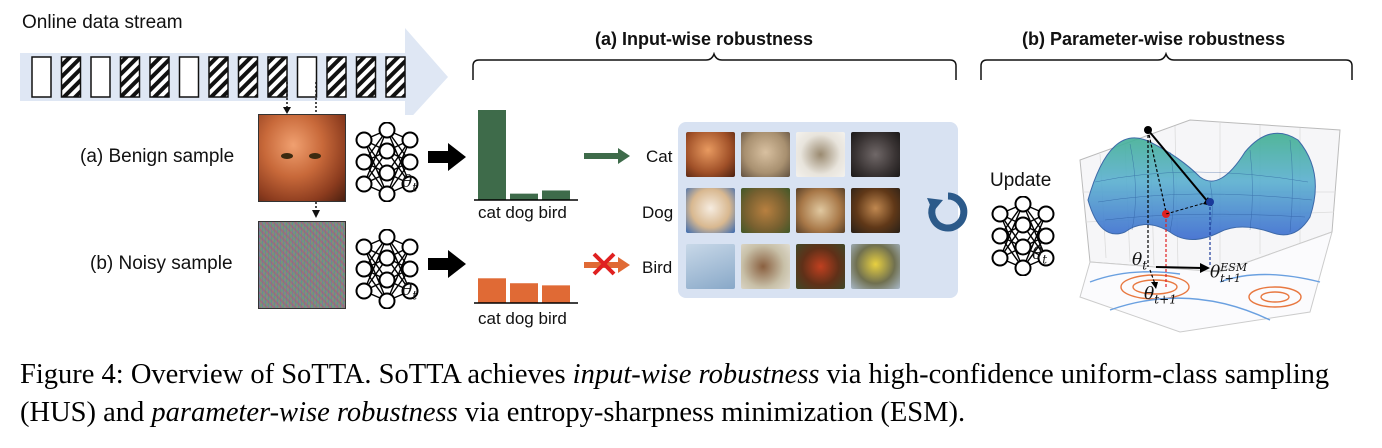  Describe the element at coordinates (234, 71) in the screenshot. I see `data-stream-arrow` at that location.